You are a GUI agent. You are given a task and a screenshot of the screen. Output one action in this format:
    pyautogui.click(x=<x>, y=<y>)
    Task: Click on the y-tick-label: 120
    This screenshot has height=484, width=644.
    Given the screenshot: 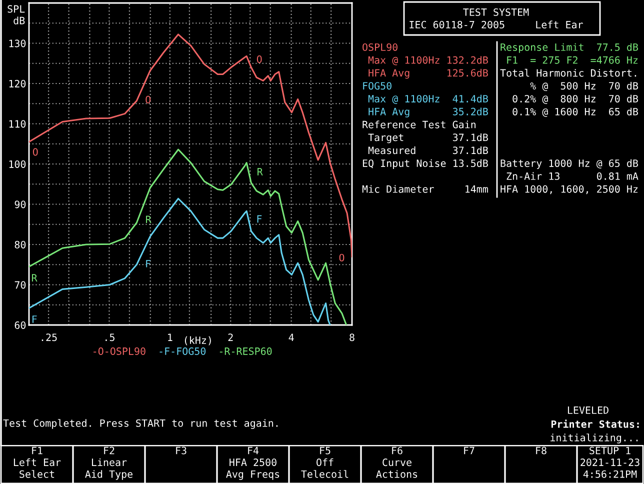 What is the action you would take?
    pyautogui.click(x=17, y=84)
    